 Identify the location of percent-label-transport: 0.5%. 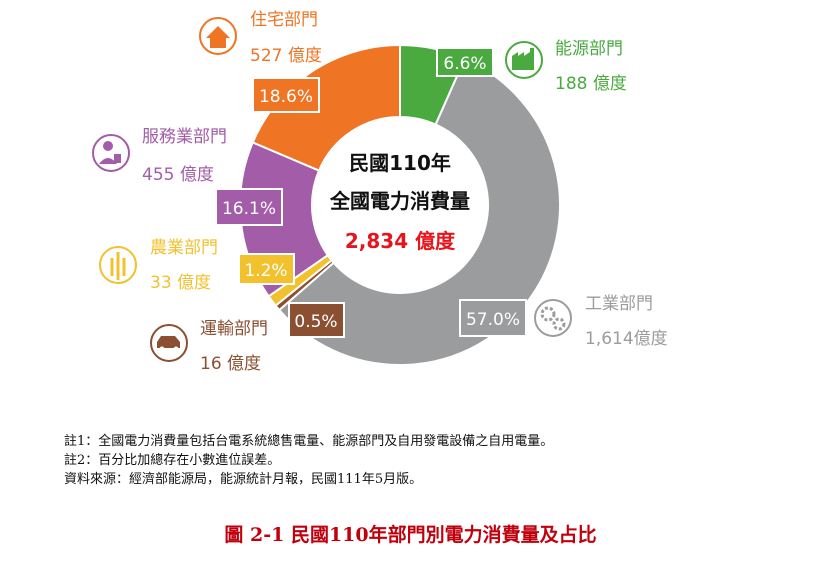
(315, 322).